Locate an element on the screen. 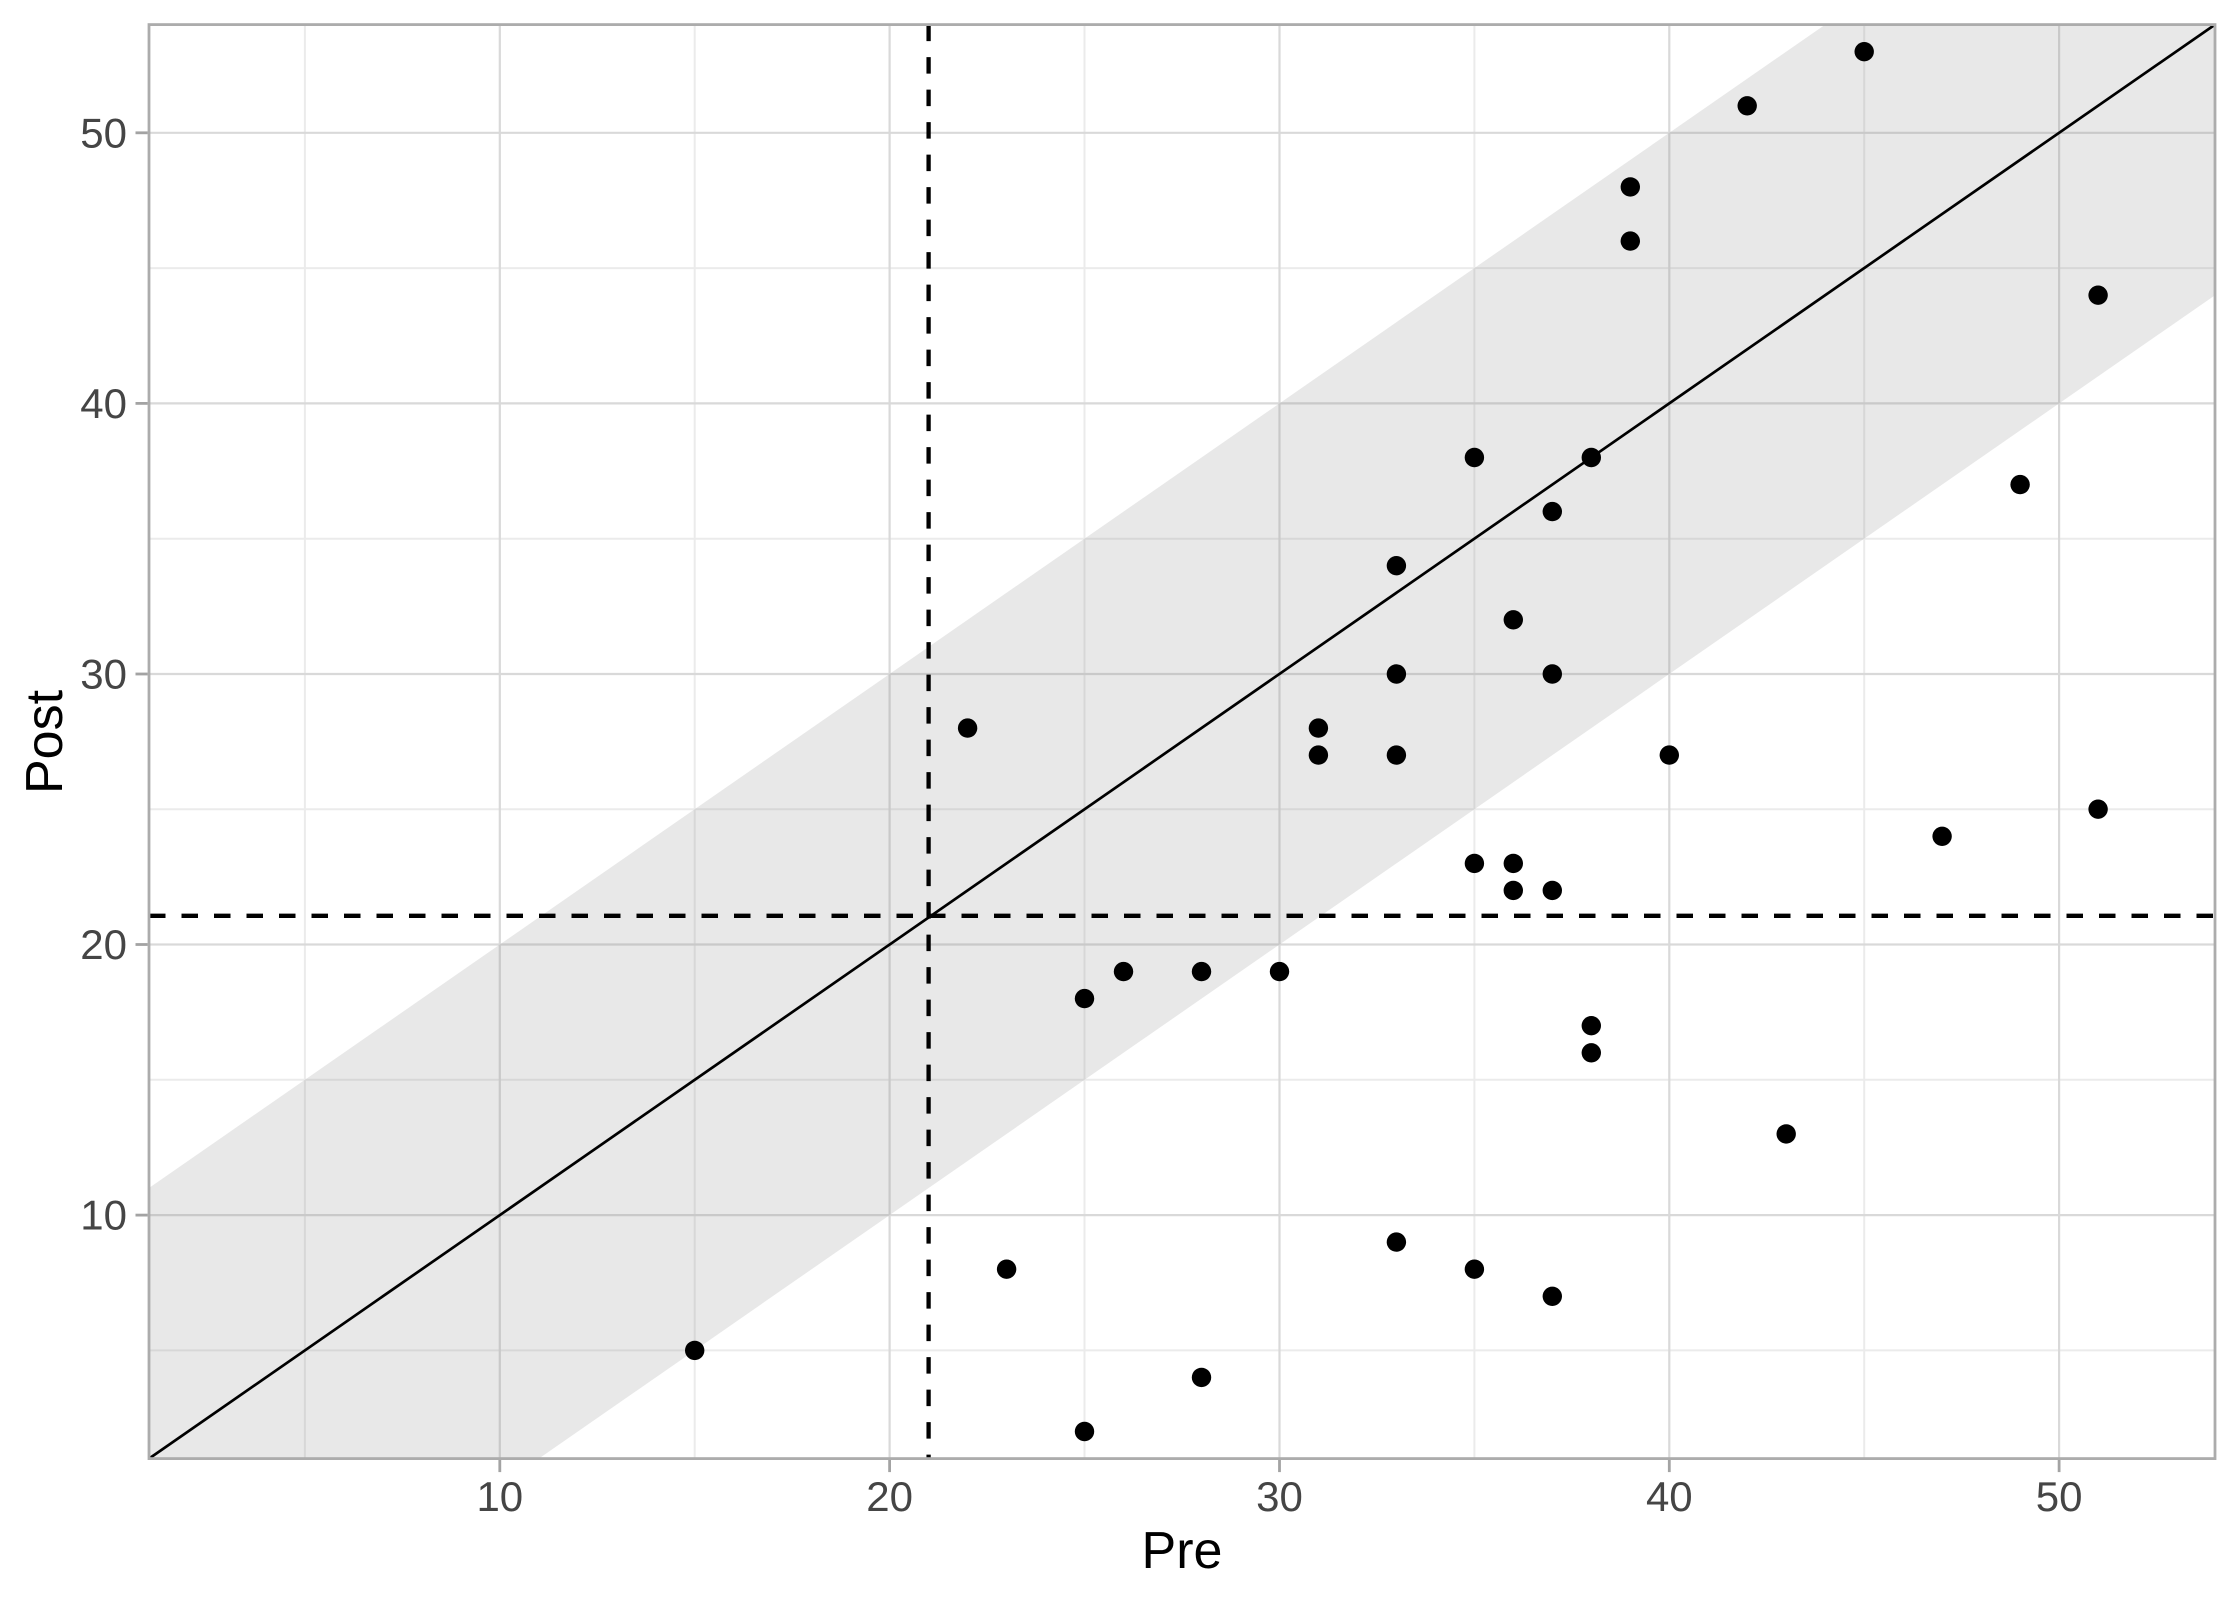 The width and height of the screenshot is (2240, 1600). svg-text: Pre is located at coordinates (1182, 1551).